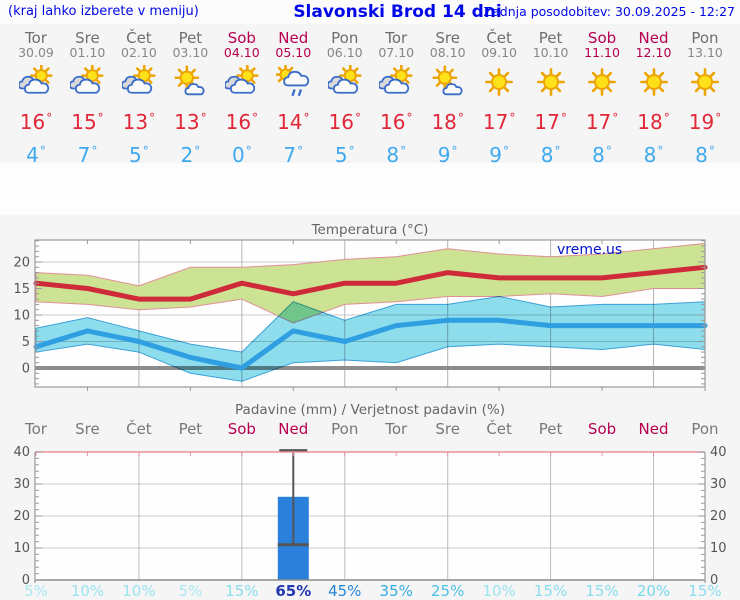 The width and height of the screenshot is (740, 600). I want to click on day-name: Sre, so click(447, 38).